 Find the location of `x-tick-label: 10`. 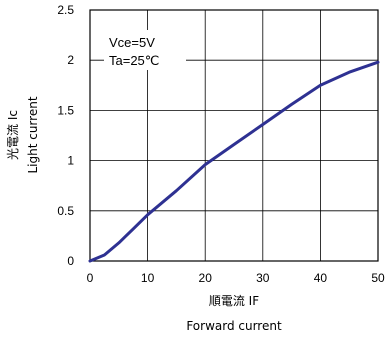

x-tick-label: 10 is located at coordinates (148, 278).